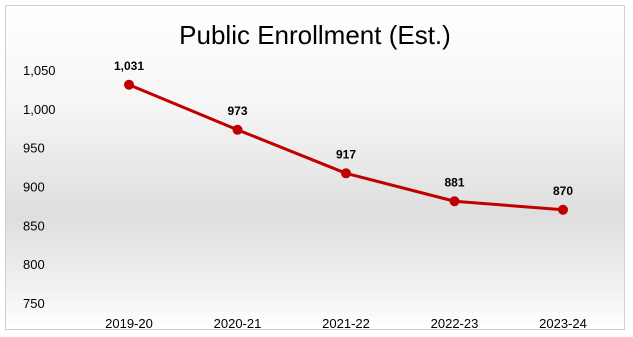 The image size is (633, 337). I want to click on x-tick-label: 2023-24, so click(563, 323).